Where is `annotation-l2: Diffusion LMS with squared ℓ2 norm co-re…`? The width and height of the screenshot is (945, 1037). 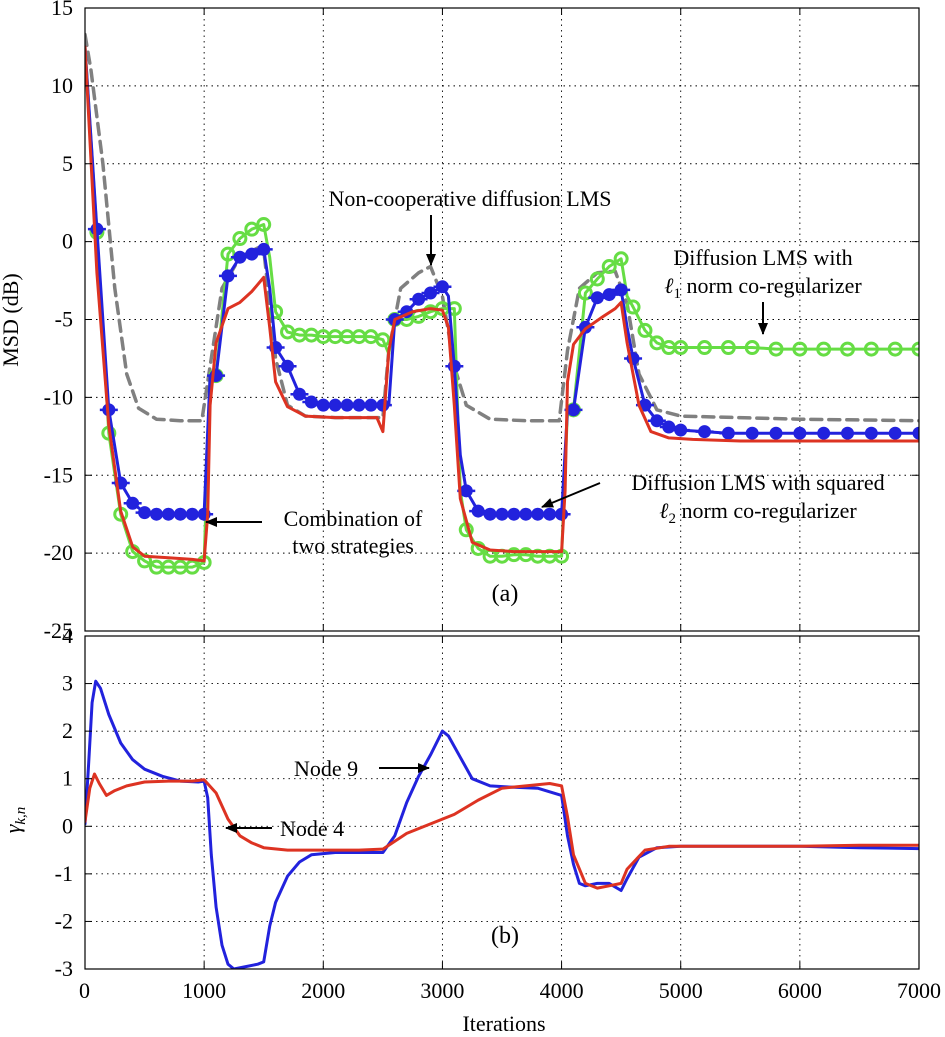 annotation-l2: Diffusion LMS with squared ℓ2 norm co-re… is located at coordinates (713, 498).